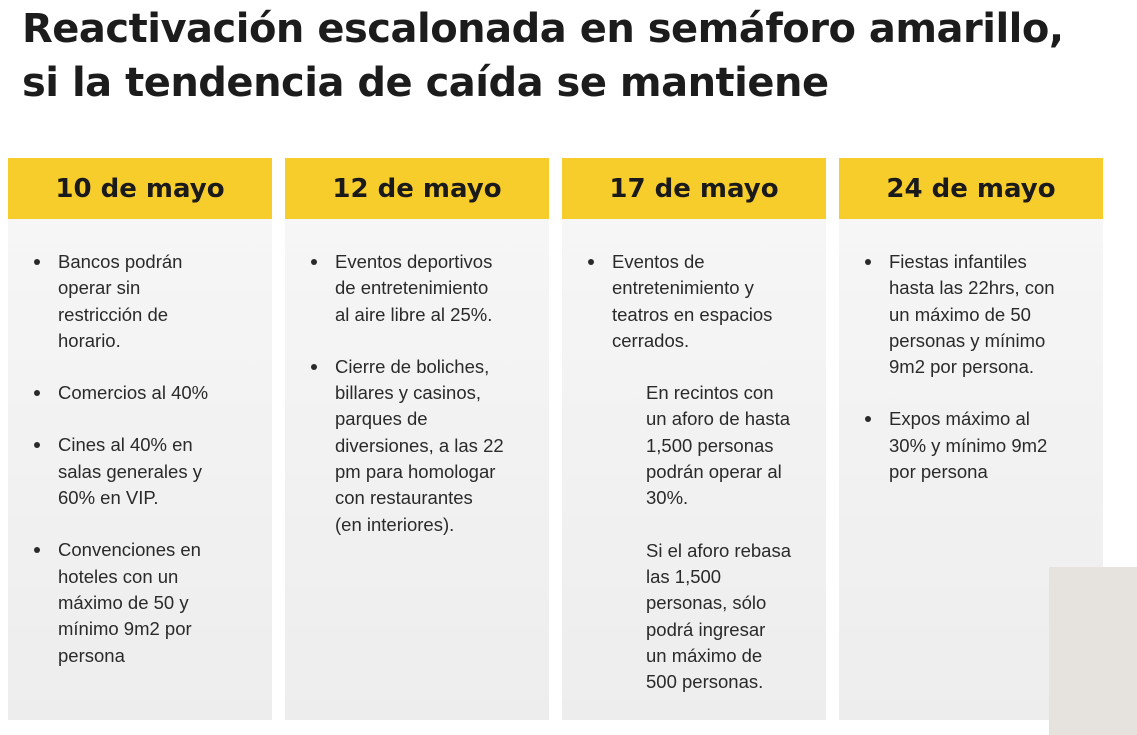 This screenshot has width=1137, height=735. What do you see at coordinates (140, 188) in the screenshot?
I see `column-date-header: 10 de mayo` at bounding box center [140, 188].